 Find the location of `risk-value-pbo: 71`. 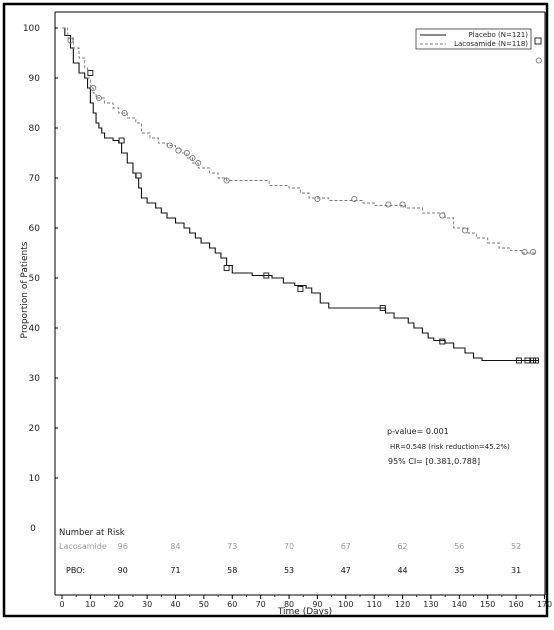

risk-value-pbo: 71 is located at coordinates (175, 570).